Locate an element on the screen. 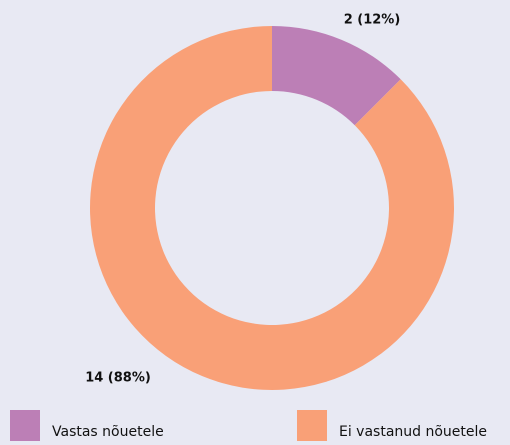  value-label: 14 (88%) is located at coordinates (118, 378).